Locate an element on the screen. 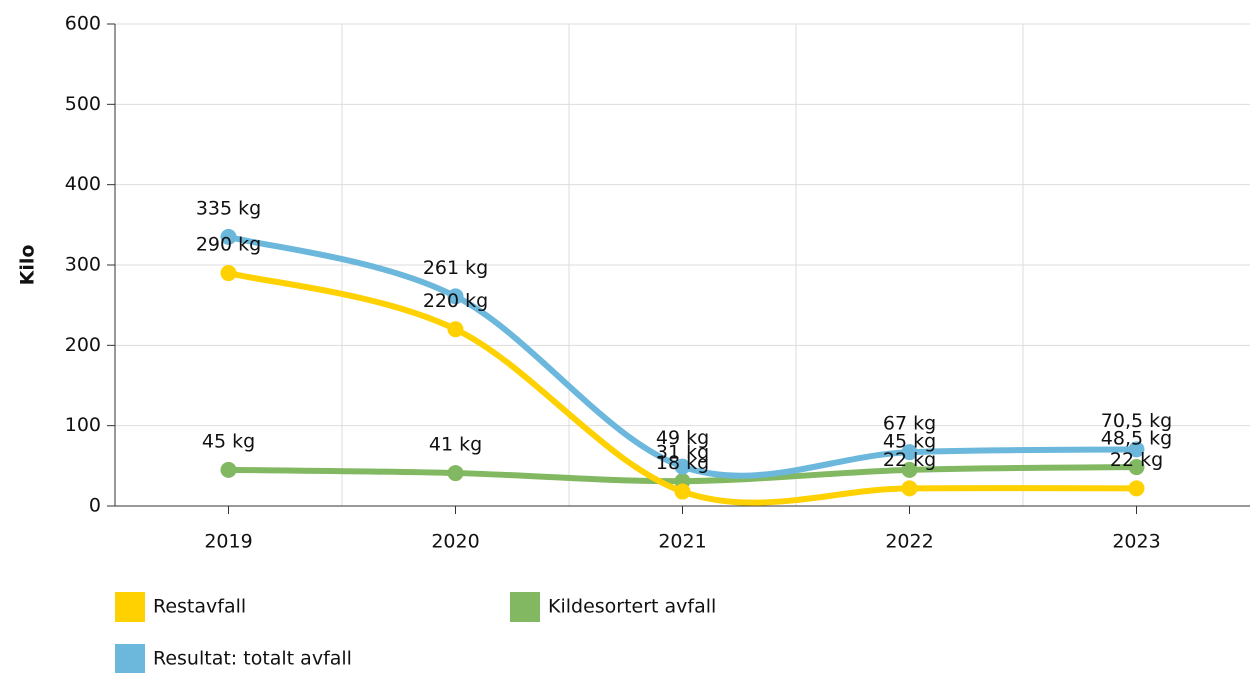 The image size is (1253, 677). y-tick-label: 400 is located at coordinates (83, 184).